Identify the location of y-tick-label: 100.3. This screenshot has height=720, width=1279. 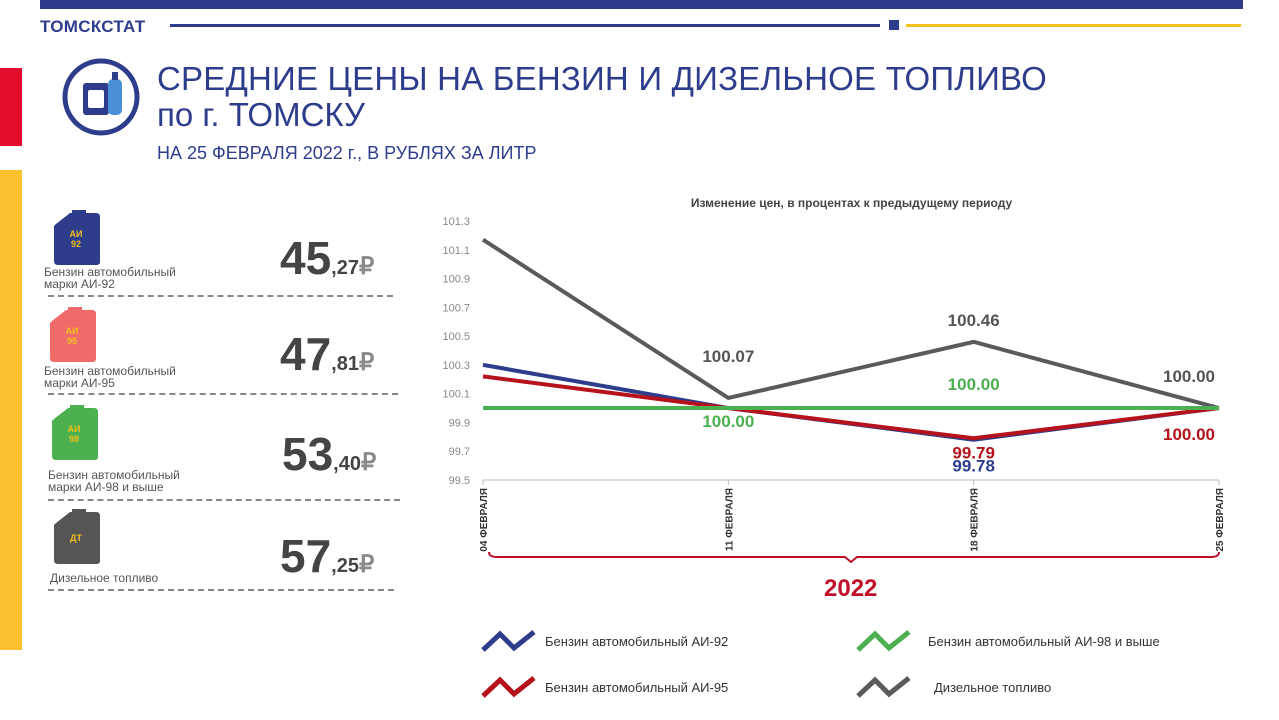
(456, 366).